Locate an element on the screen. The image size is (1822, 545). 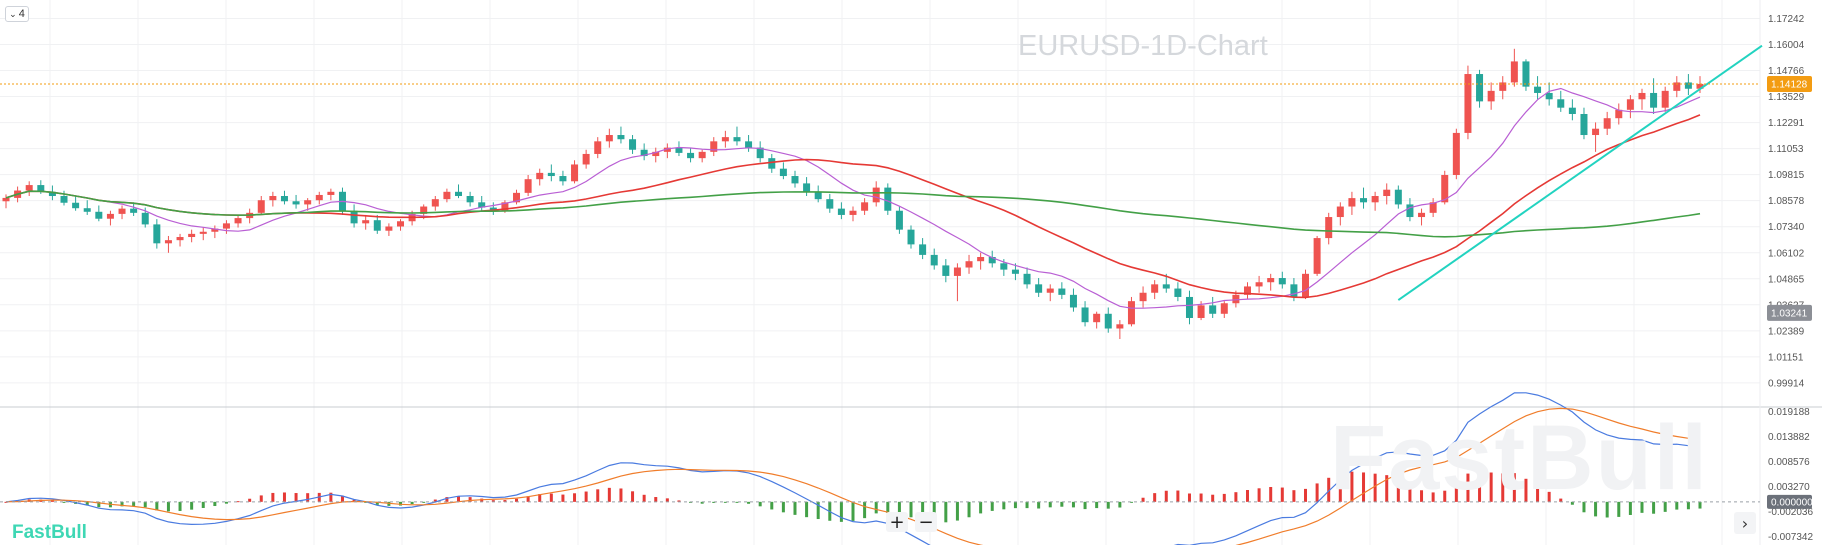
price-tick-label: 1.06102 is located at coordinates (1786, 253).